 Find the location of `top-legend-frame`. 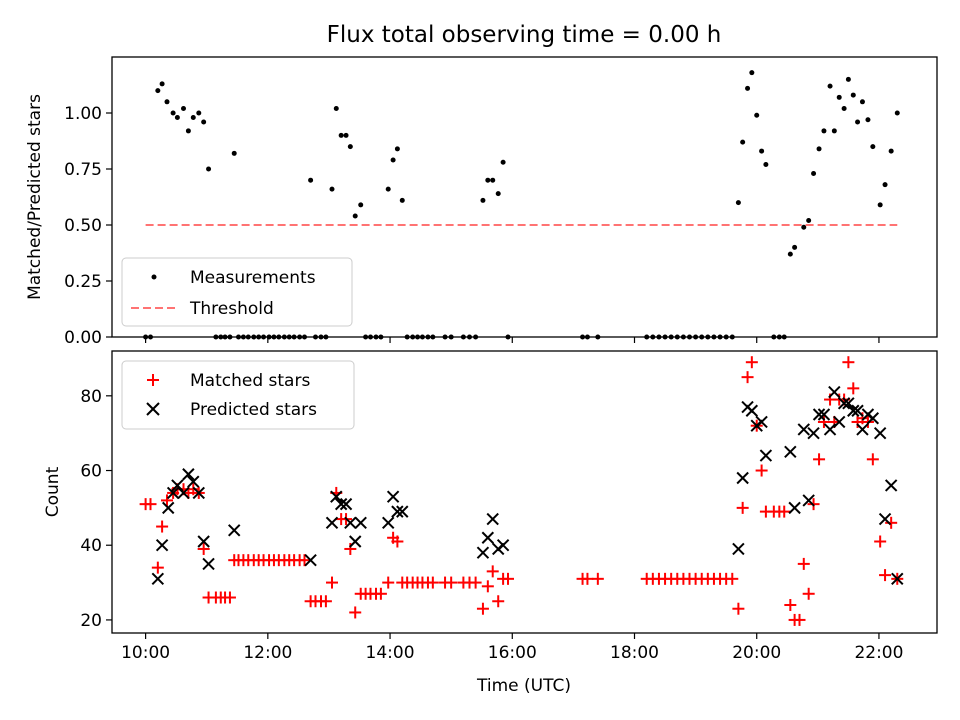

top-legend-frame is located at coordinates (237, 292).